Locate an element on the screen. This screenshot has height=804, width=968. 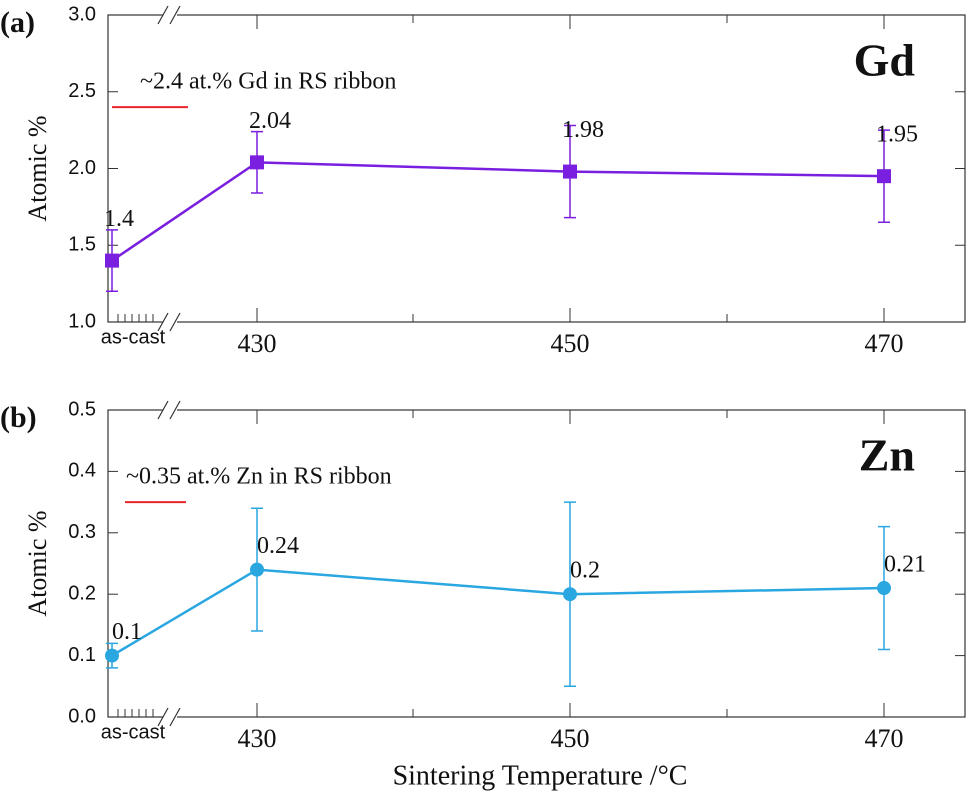
reference-label: ~0.35 at.% Zn in RS ribbon is located at coordinates (259, 477).